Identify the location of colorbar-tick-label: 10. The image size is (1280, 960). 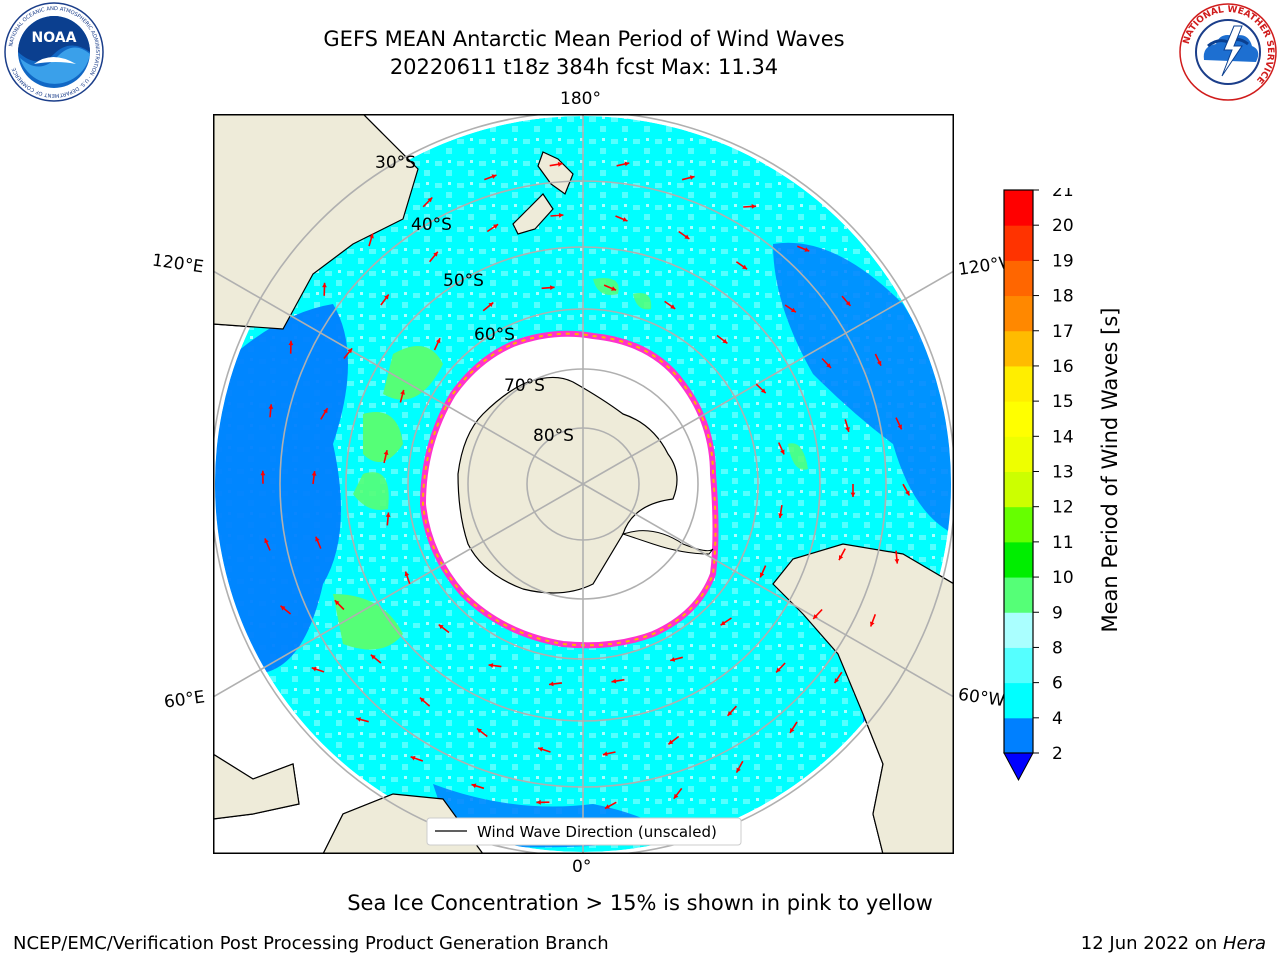
(1063, 578).